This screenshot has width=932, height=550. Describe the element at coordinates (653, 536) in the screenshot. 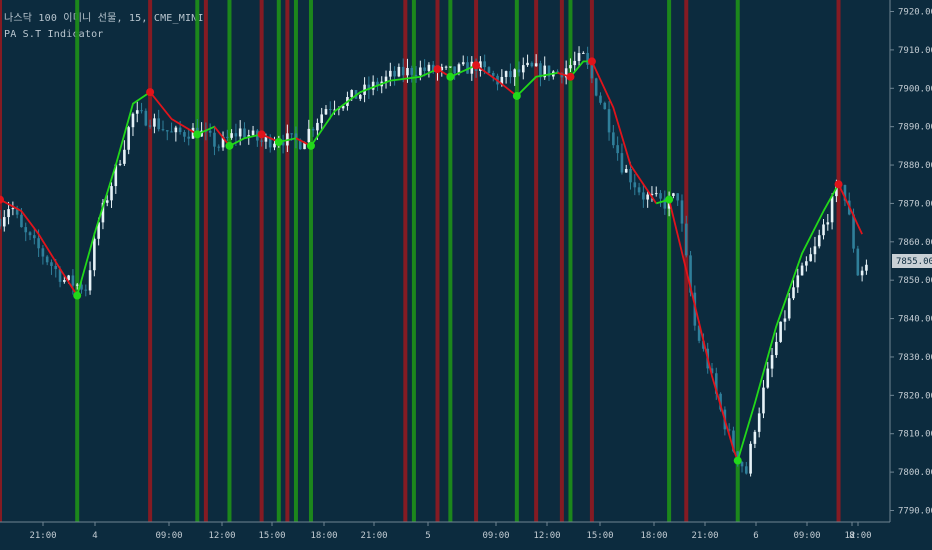

I see `time-tick-label: 18:00` at that location.